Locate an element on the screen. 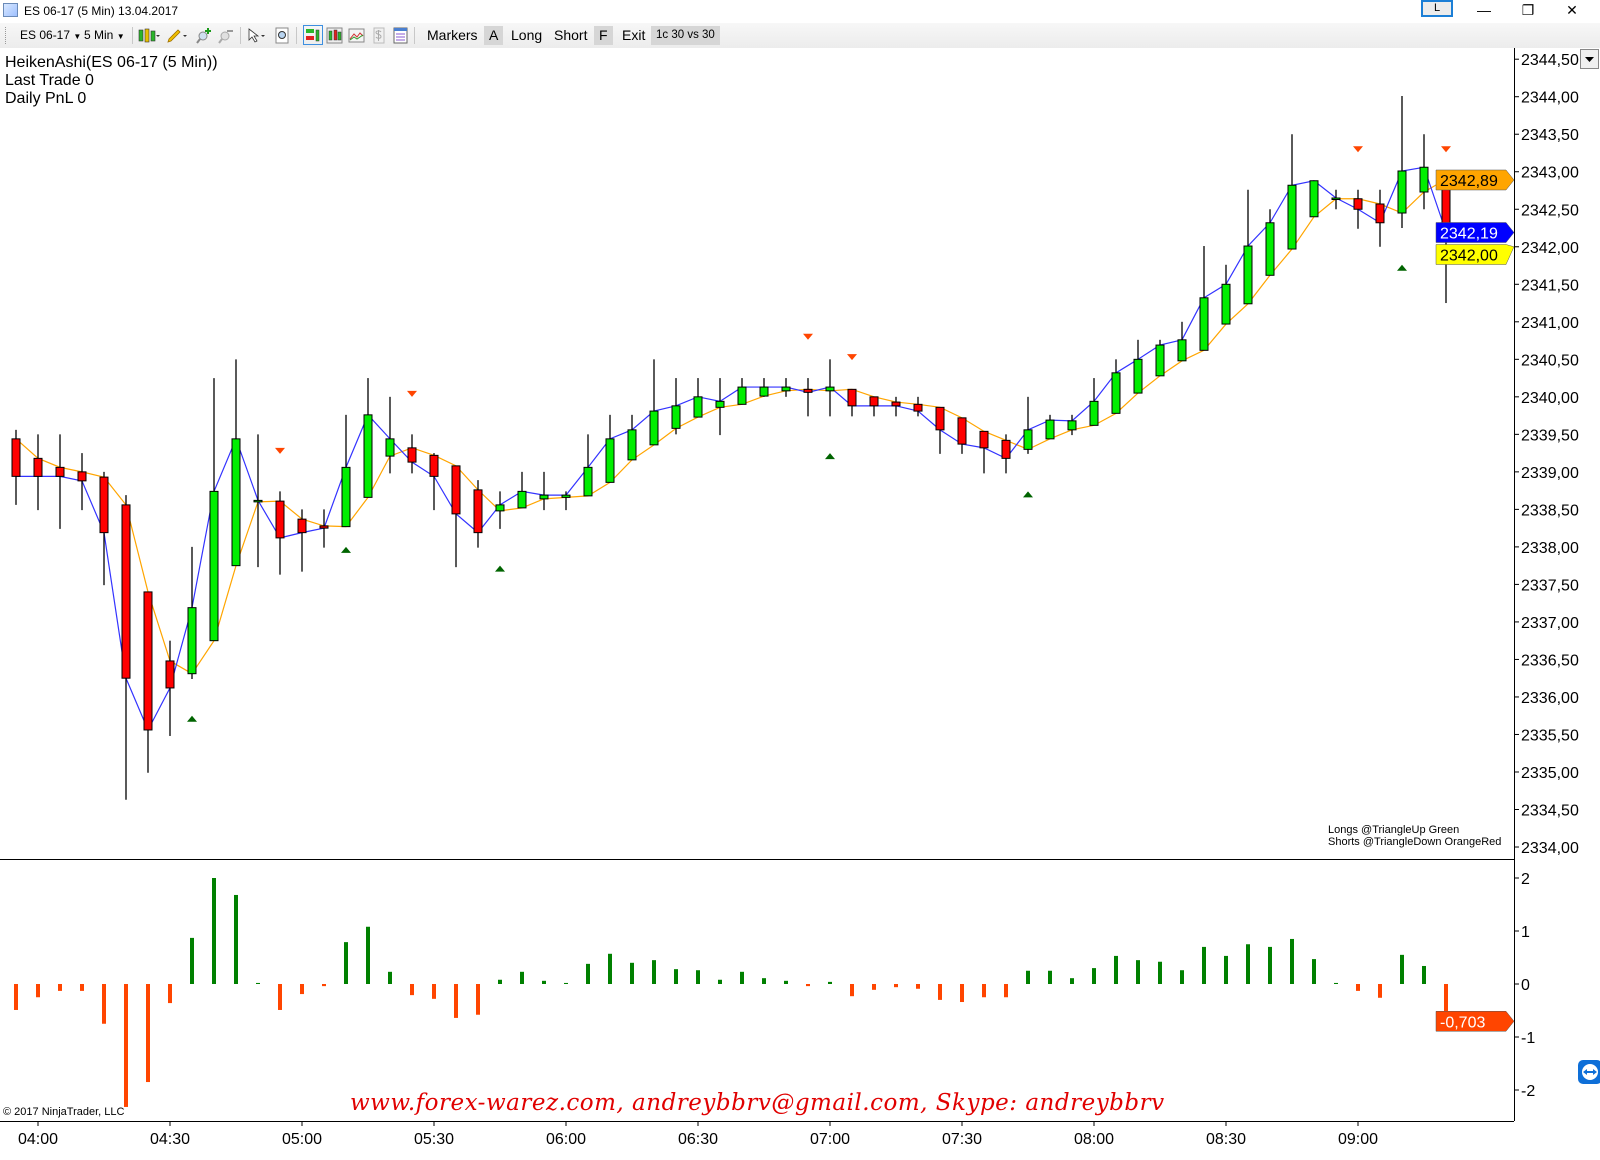 This screenshot has height=1160, width=1600. toolbar-divider is located at coordinates (414, 35).